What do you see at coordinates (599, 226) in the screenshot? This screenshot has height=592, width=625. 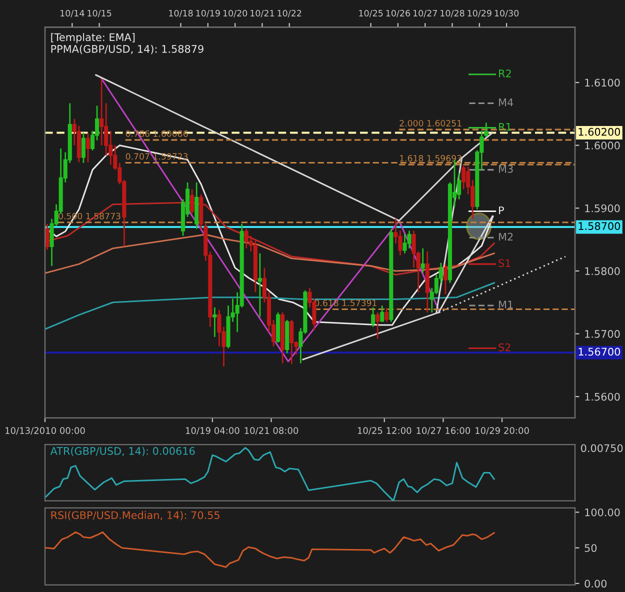 I see `ref-line-label: 1.58700` at bounding box center [599, 226].